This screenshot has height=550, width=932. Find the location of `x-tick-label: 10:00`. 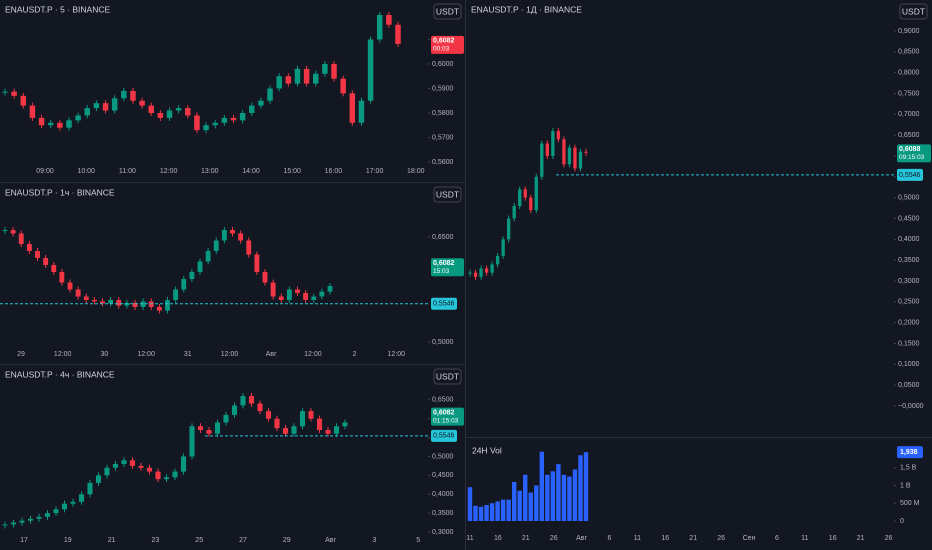

x-tick-label: 10:00 is located at coordinates (86, 171).